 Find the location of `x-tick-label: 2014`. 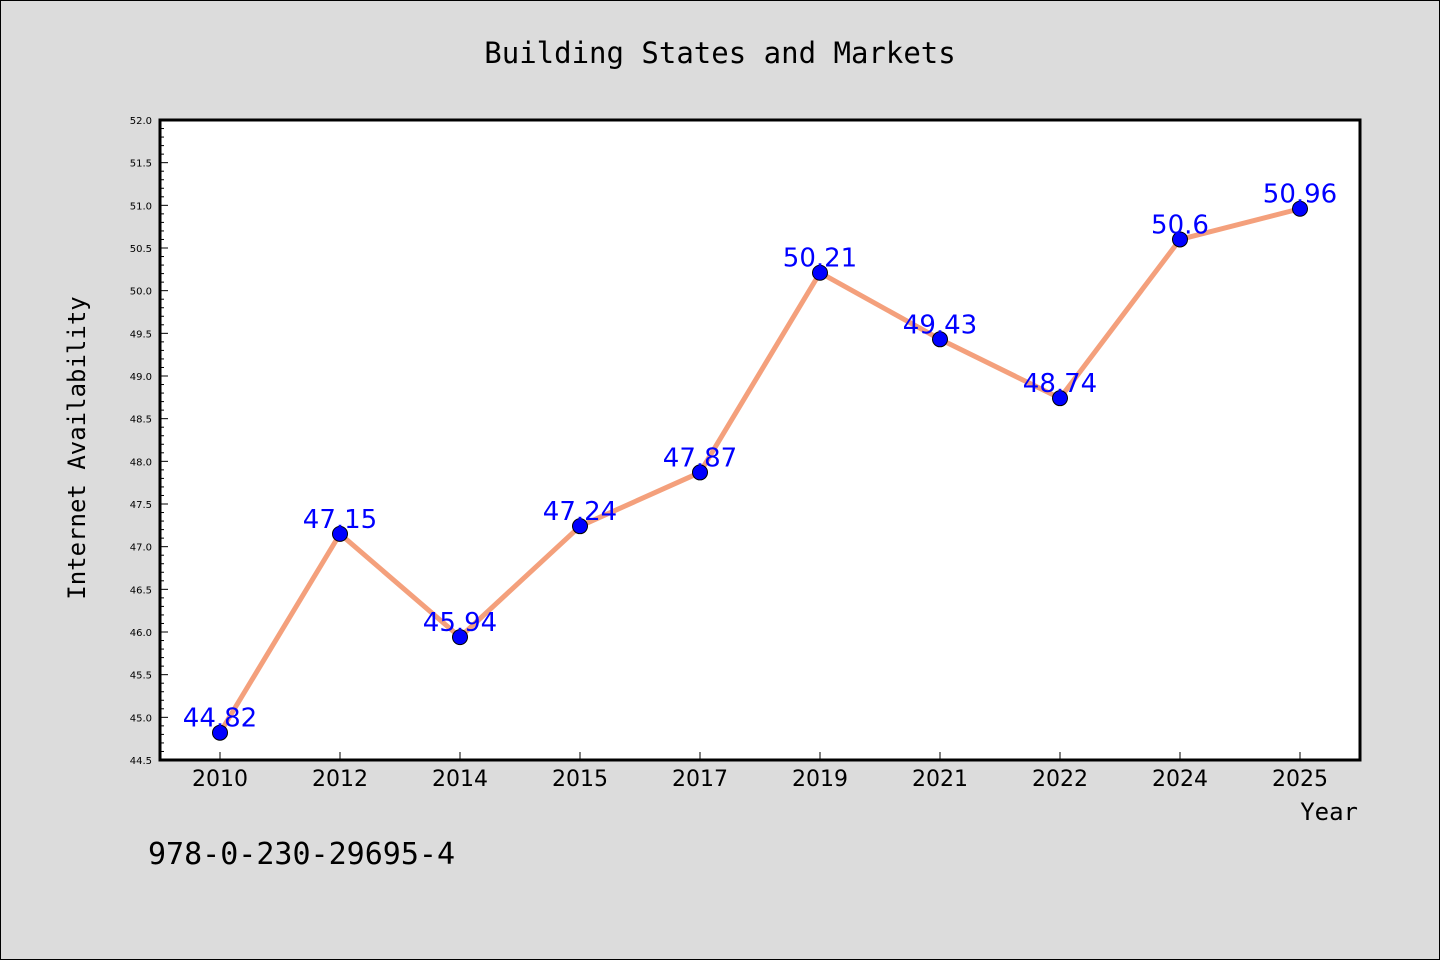

x-tick-label: 2014 is located at coordinates (460, 779).